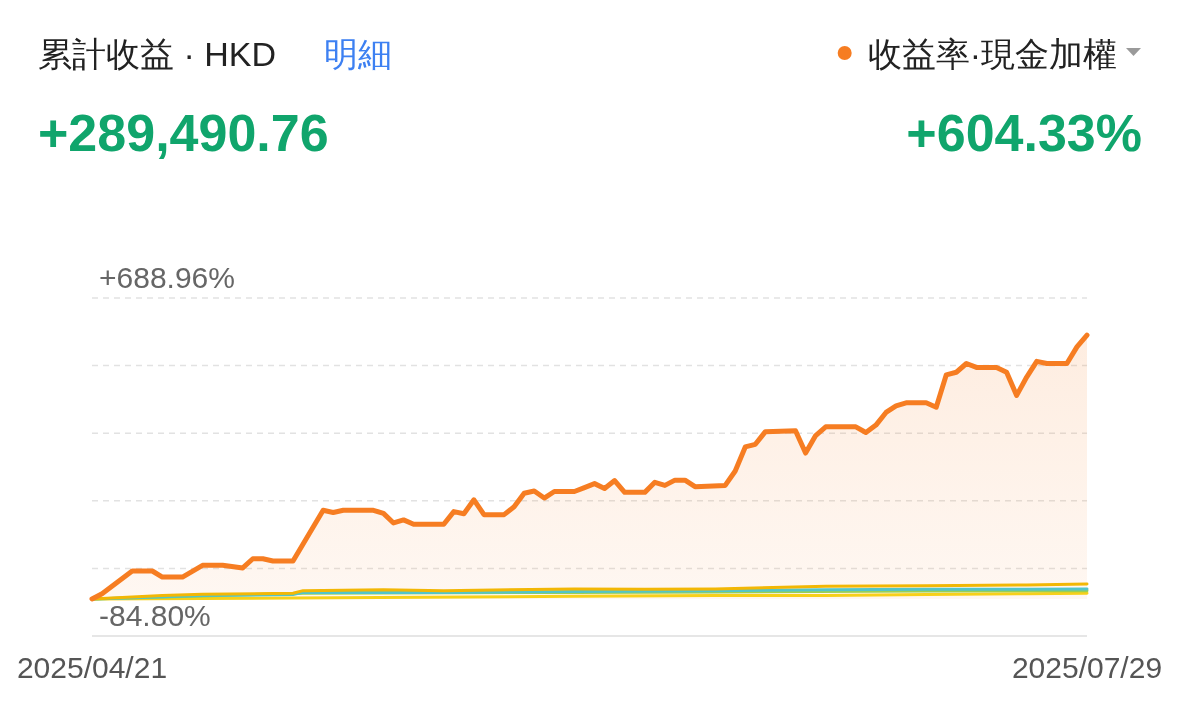 The width and height of the screenshot is (1179, 704). I want to click on annotation: +289,490.76, so click(183, 133).